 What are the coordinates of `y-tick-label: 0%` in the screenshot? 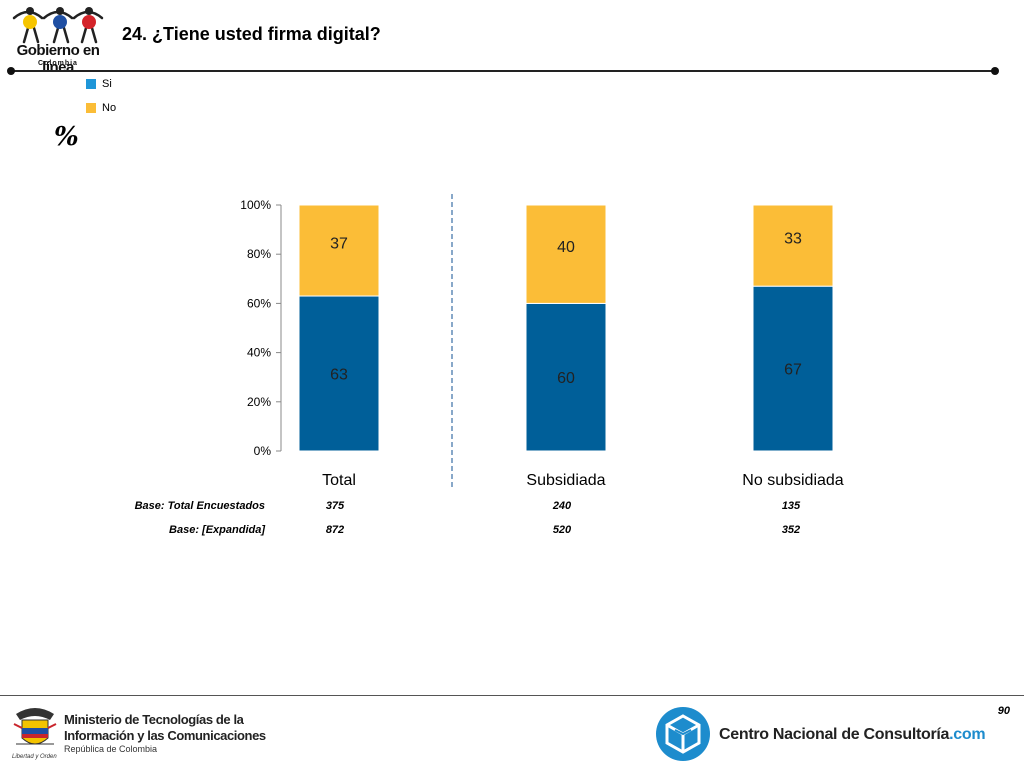 It's located at (263, 451).